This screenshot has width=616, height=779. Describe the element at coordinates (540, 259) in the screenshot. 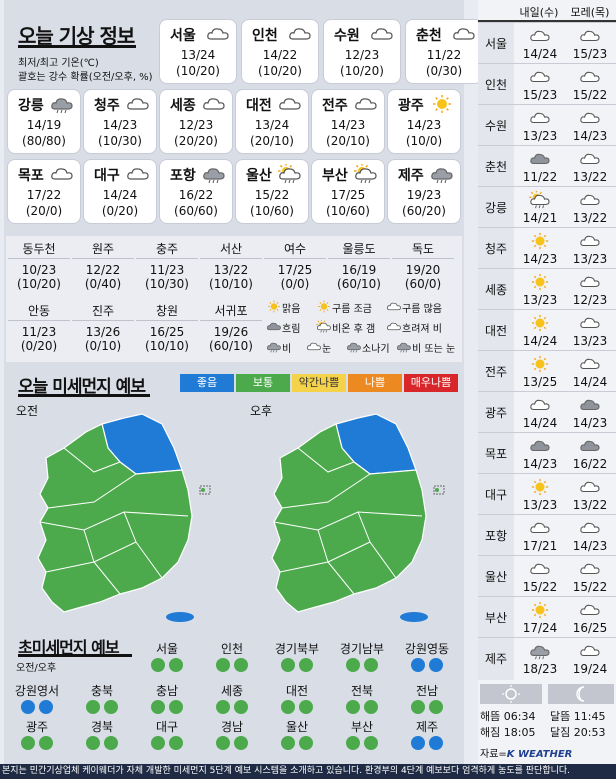

I see `forecast-d1: 14/23` at that location.